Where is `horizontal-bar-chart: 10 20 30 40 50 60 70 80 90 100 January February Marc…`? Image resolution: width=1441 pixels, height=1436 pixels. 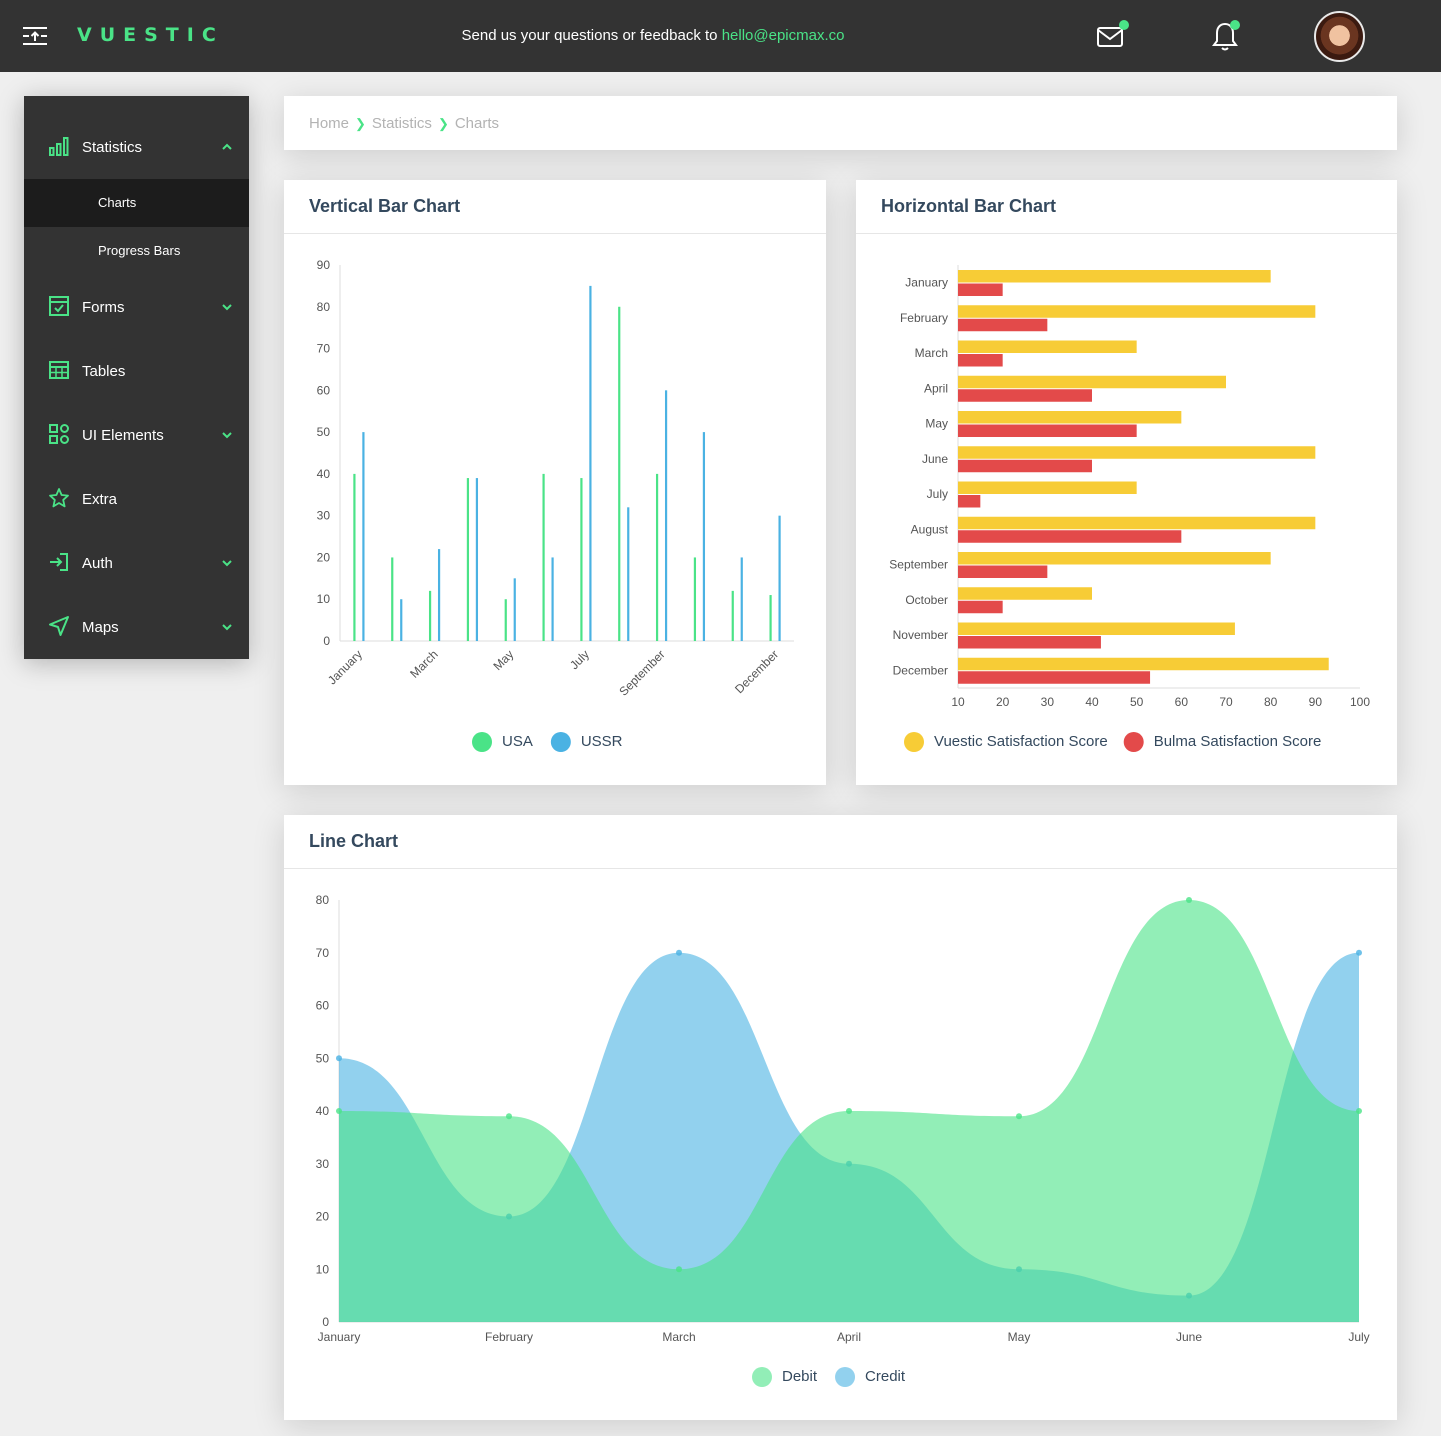 horizontal-bar-chart: 10 20 30 40 50 60 70 80 90 100 January February Marc… is located at coordinates (1129, 508).